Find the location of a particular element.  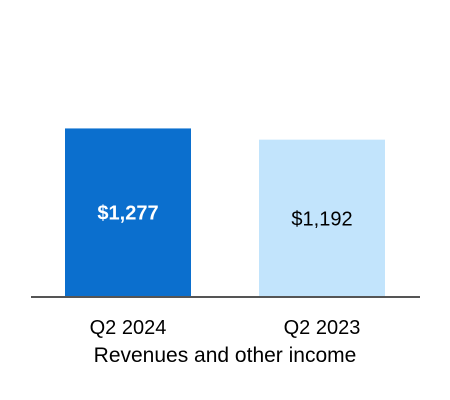

bar-q2-2024 is located at coordinates (128, 212).